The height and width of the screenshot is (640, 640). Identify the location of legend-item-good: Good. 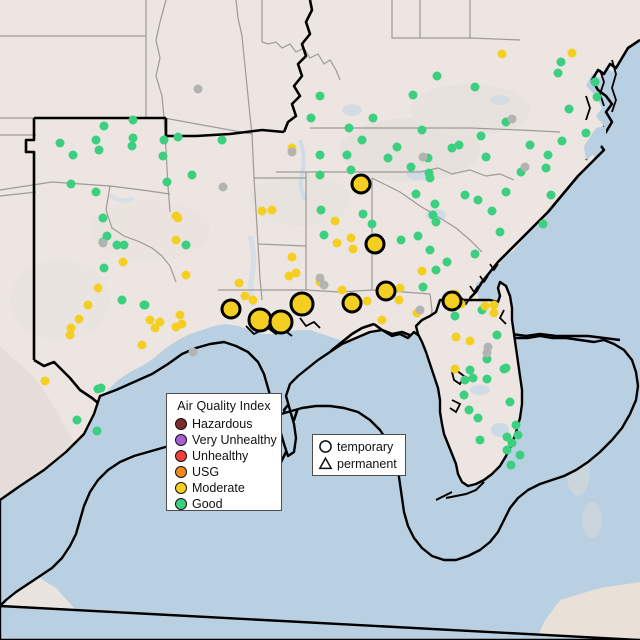
(224, 504).